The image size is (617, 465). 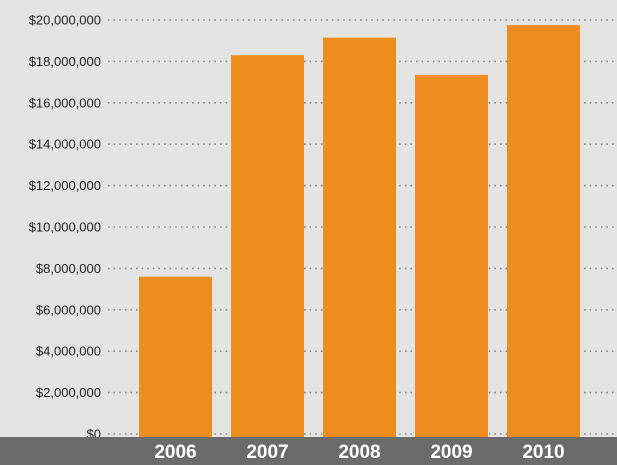 I want to click on y-tick-label: $10,000,000, so click(x=65, y=227).